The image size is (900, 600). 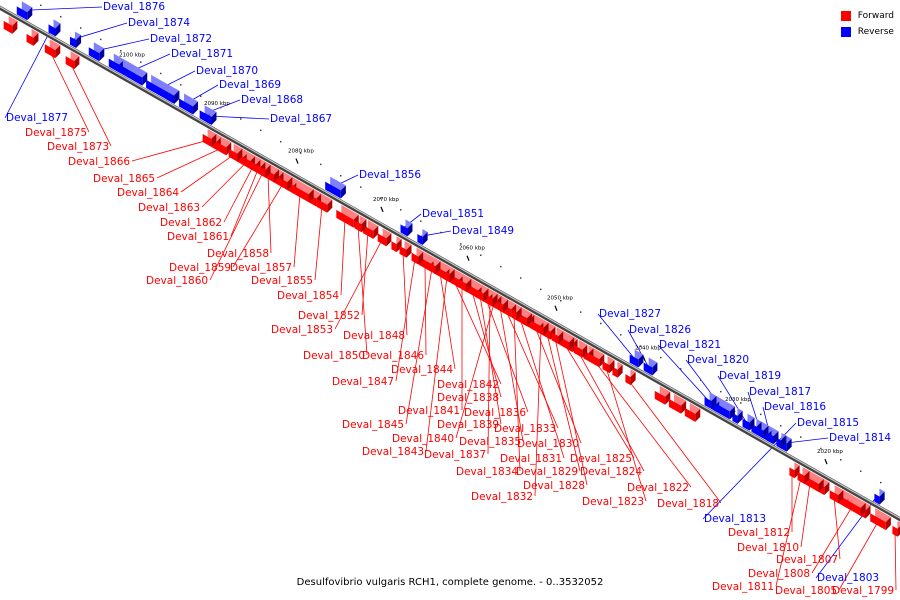 What do you see at coordinates (468, 385) in the screenshot?
I see `gene-label-Deval_1842: Deval_1842` at bounding box center [468, 385].